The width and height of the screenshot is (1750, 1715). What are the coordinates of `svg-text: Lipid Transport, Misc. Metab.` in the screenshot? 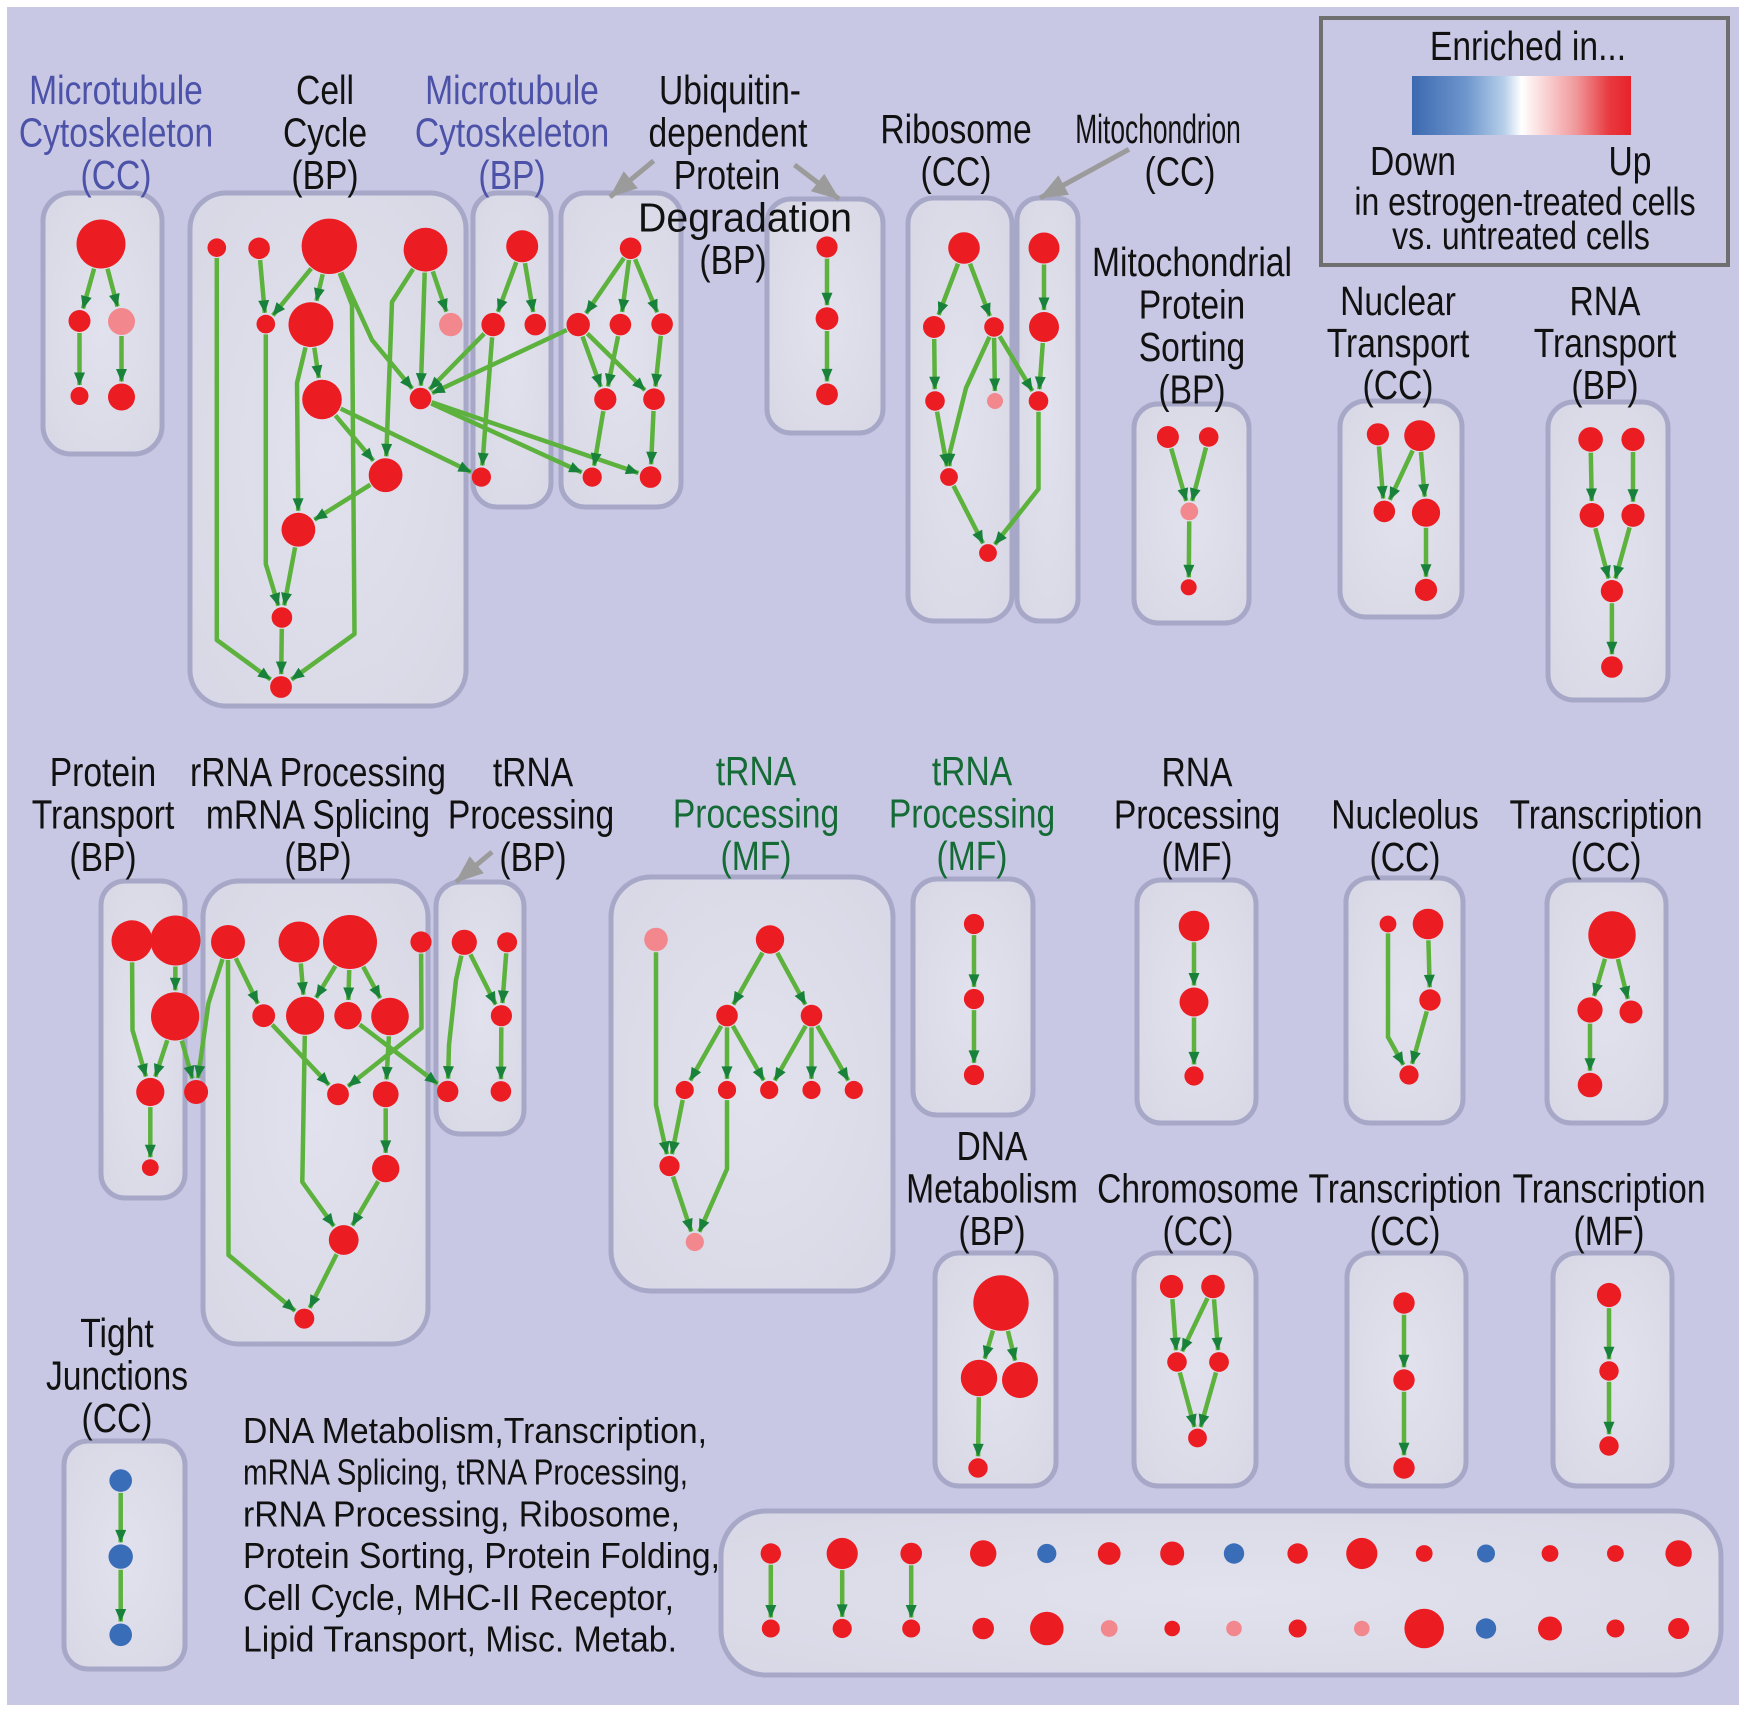 It's located at (460, 1639).